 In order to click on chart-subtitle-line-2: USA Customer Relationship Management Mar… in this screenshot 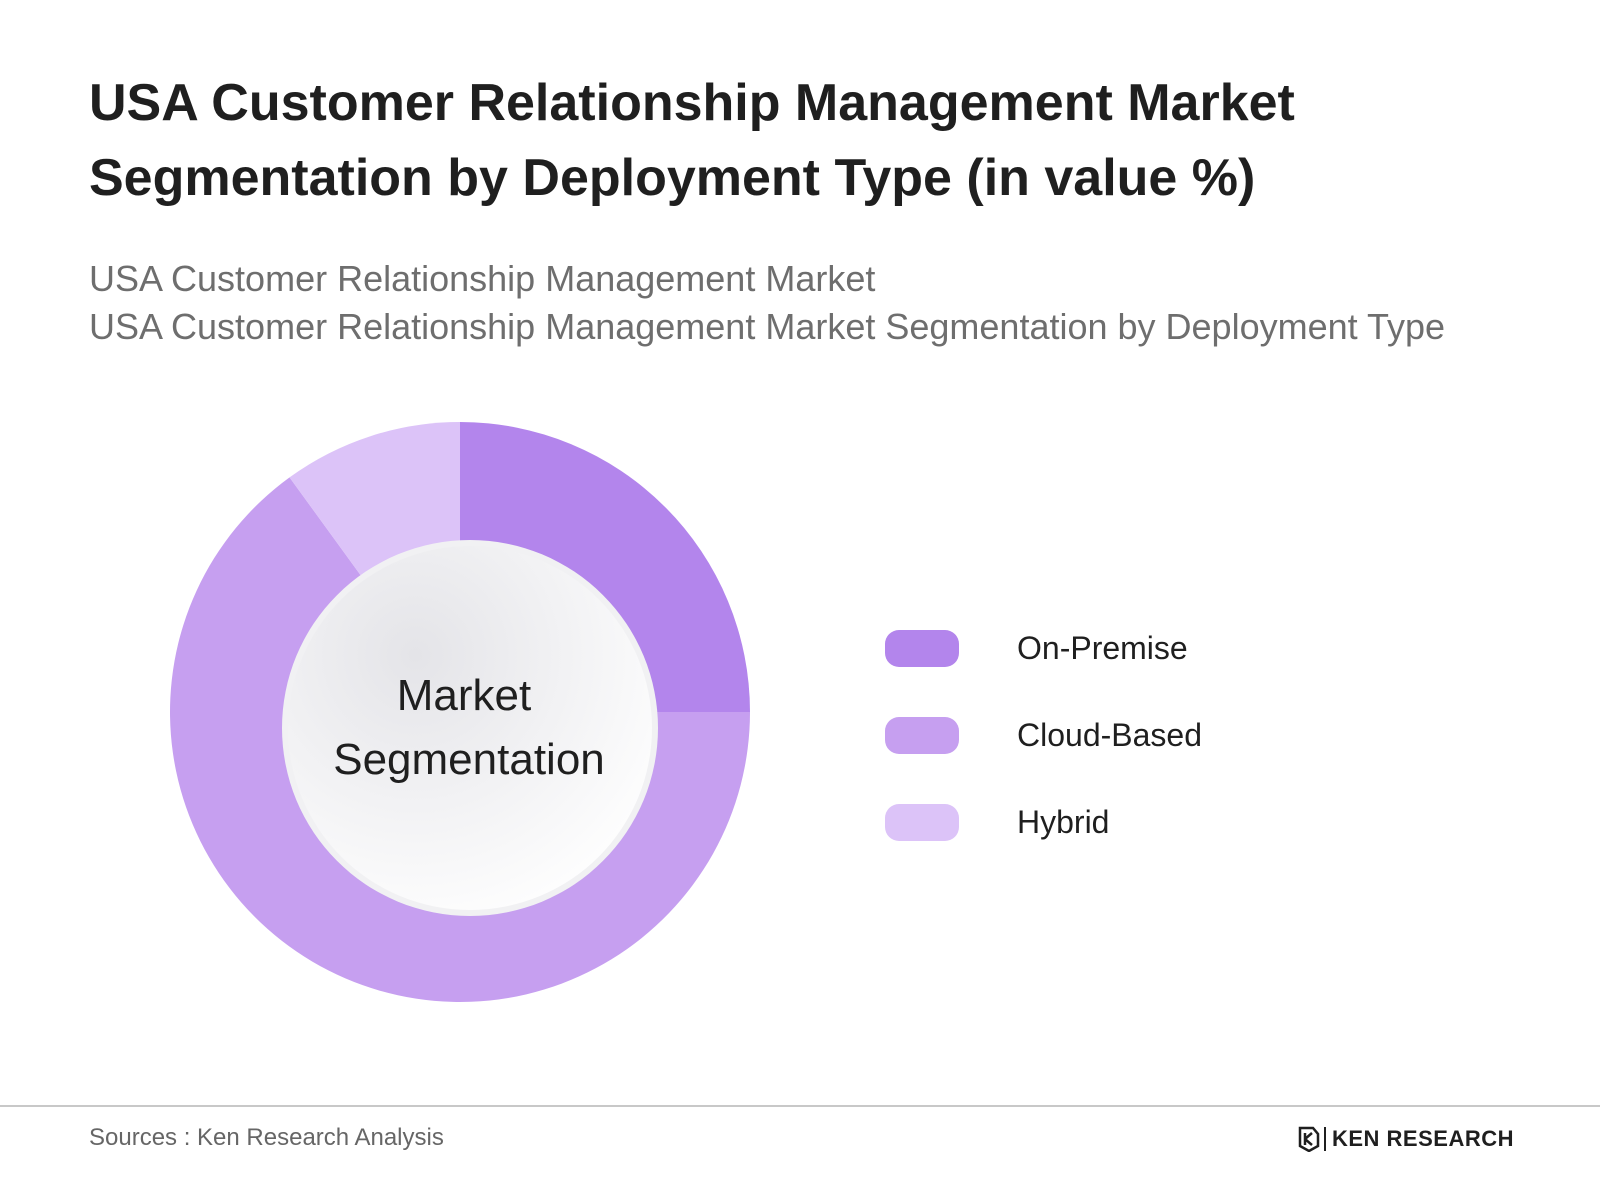, I will do `click(767, 326)`.